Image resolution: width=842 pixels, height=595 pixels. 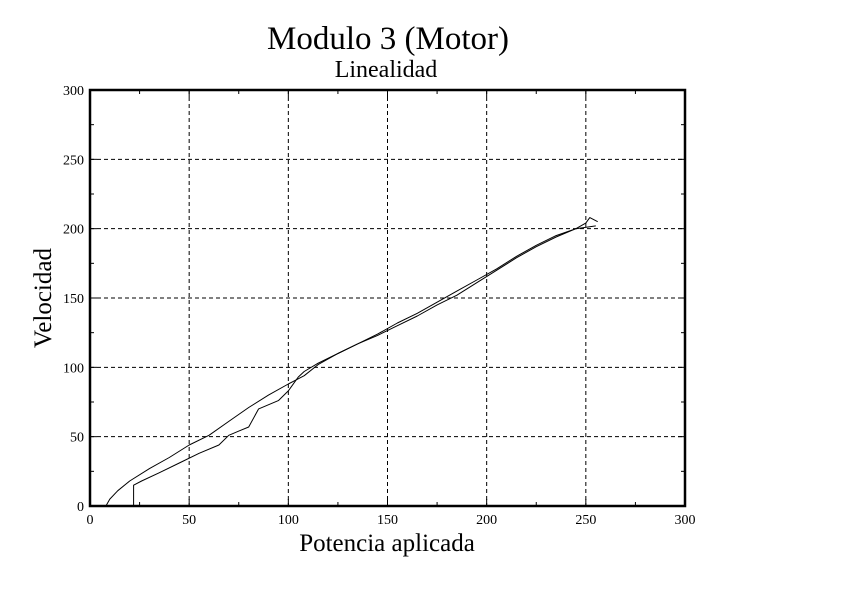 What do you see at coordinates (486, 520) in the screenshot?
I see `x-tick-label: 200` at bounding box center [486, 520].